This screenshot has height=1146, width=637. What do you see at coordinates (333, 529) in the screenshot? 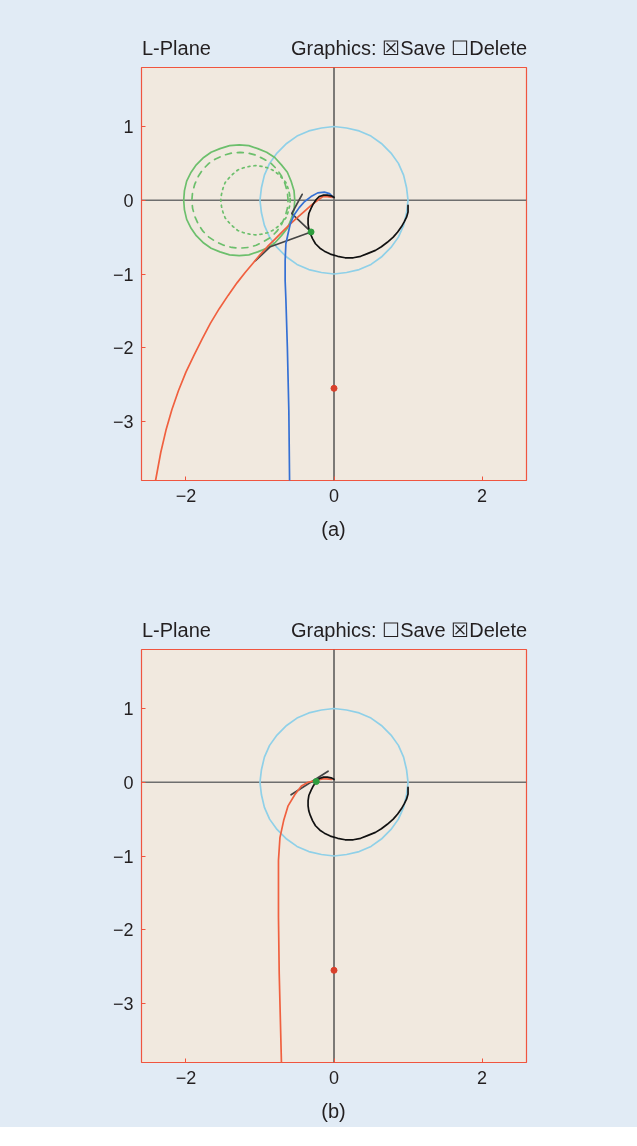
I see `text: (a)` at bounding box center [333, 529].